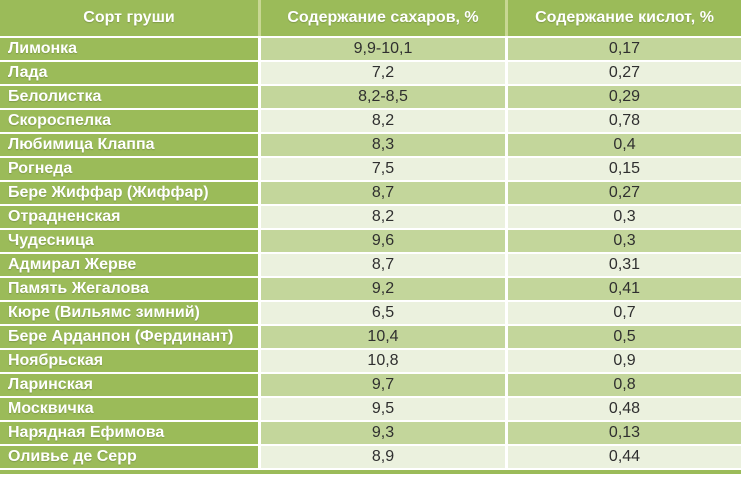 This screenshot has width=741, height=477. What do you see at coordinates (624, 433) in the screenshot?
I see `acid-value: 0,13` at bounding box center [624, 433].